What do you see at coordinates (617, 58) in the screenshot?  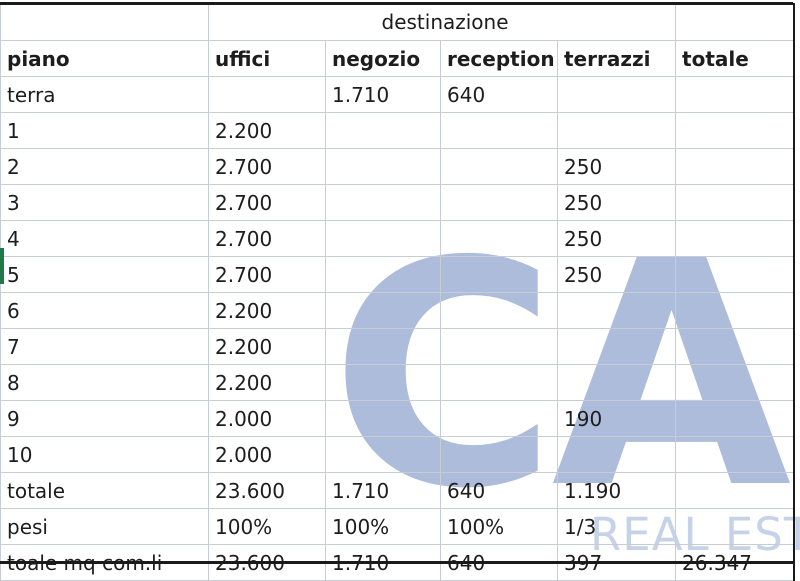 I see `column-header-terrazzi: terrazzi` at bounding box center [617, 58].